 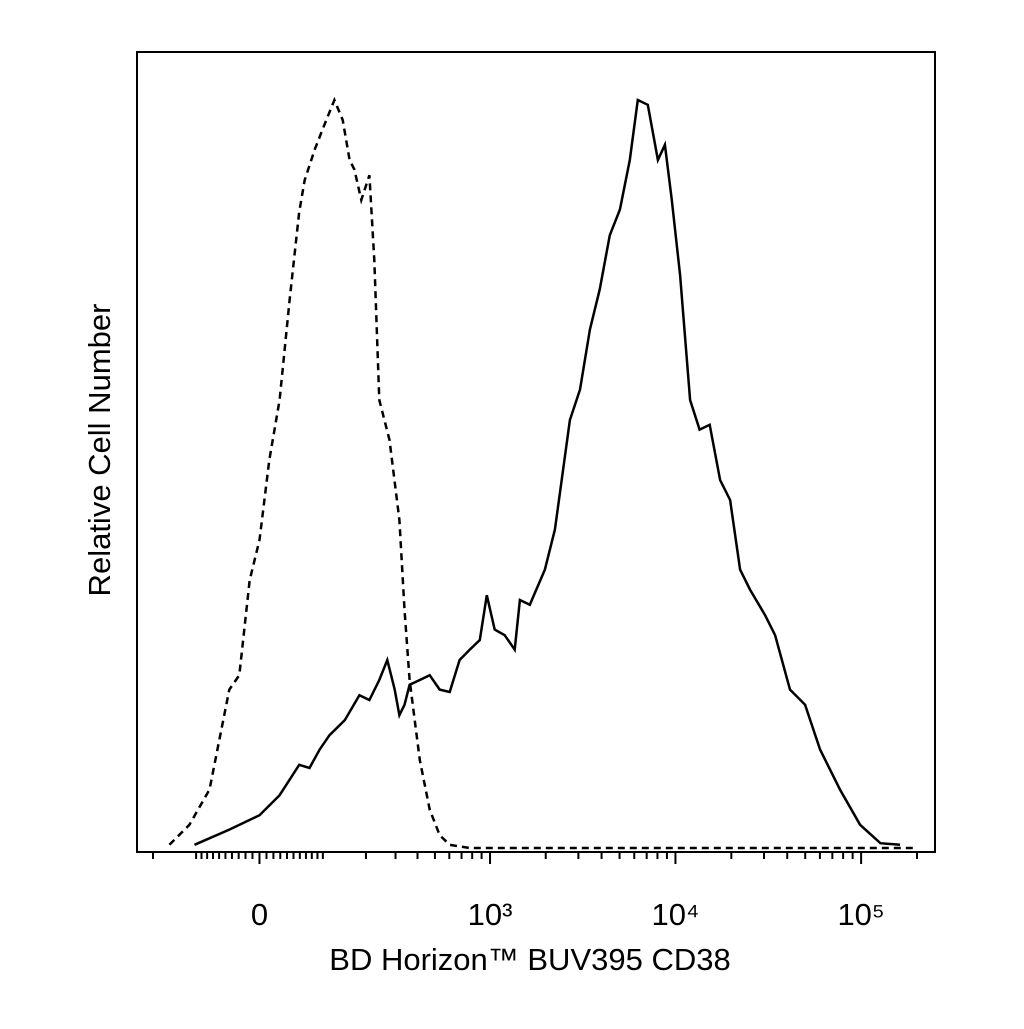 What do you see at coordinates (676, 914) in the screenshot?
I see `x-tick-label: 10⁴` at bounding box center [676, 914].